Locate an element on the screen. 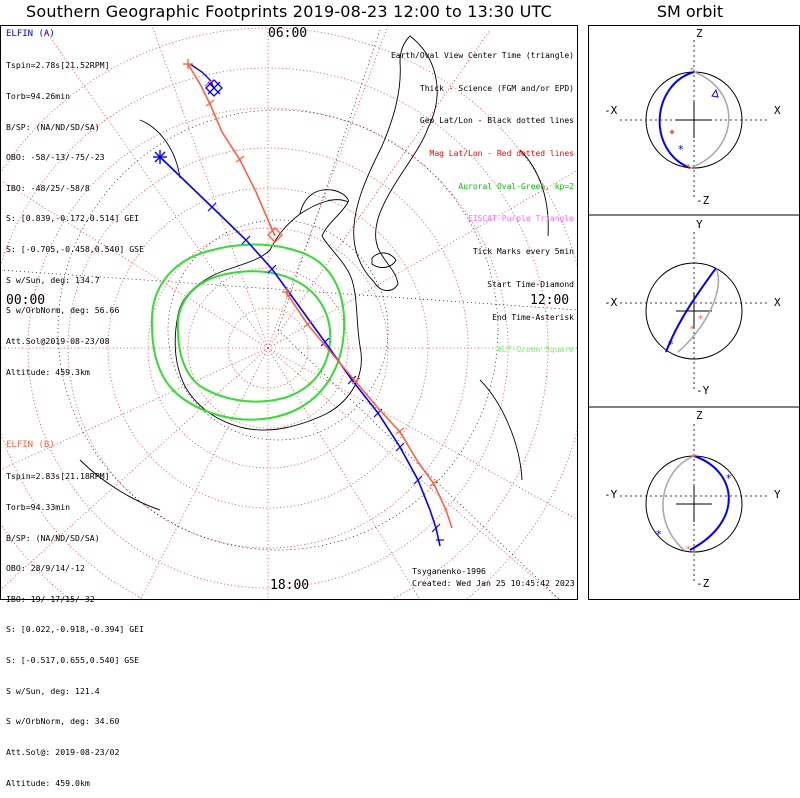 This screenshot has width=800, height=798. sm1-left-label: -X is located at coordinates (611, 110).